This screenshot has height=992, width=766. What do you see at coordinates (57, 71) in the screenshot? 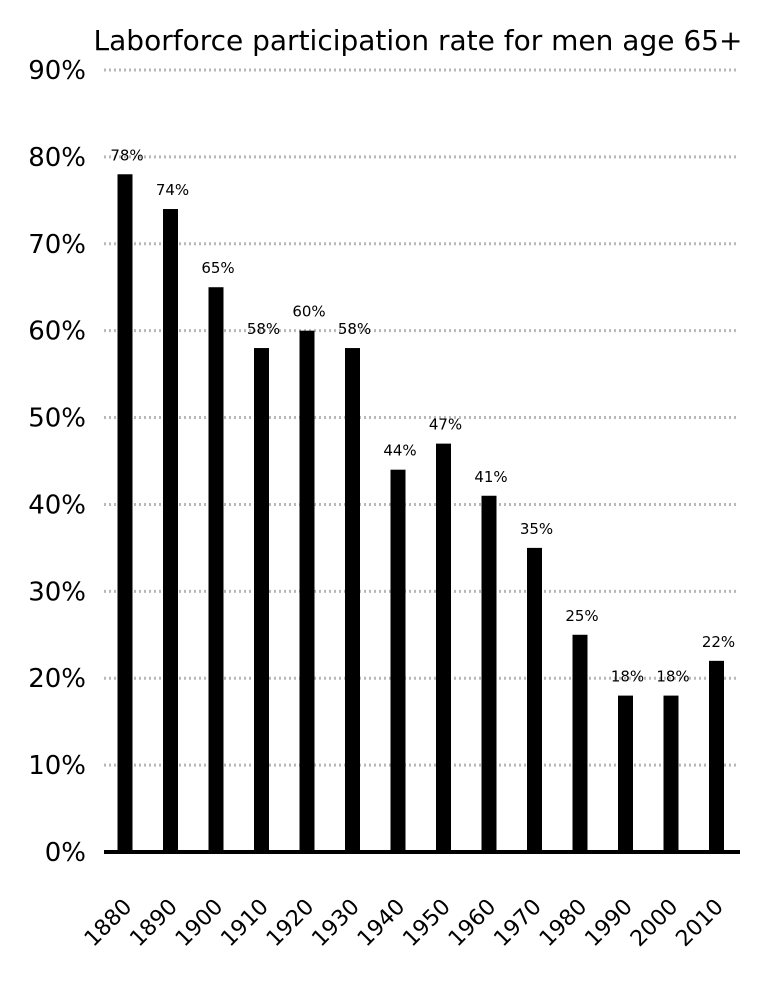
I see `y-tick-label: 90%` at bounding box center [57, 71].